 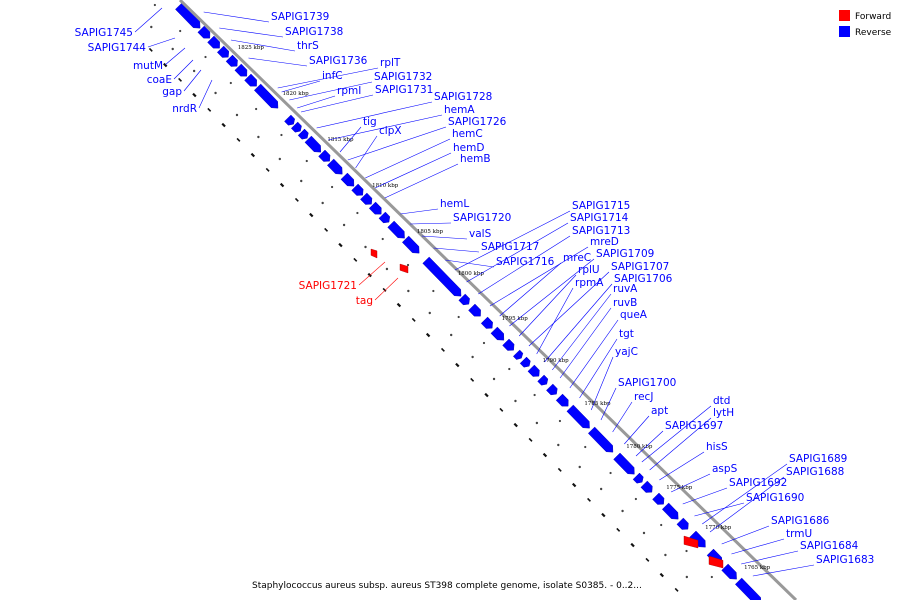 I want to click on gene-label: SAPIG1697, so click(x=694, y=426).